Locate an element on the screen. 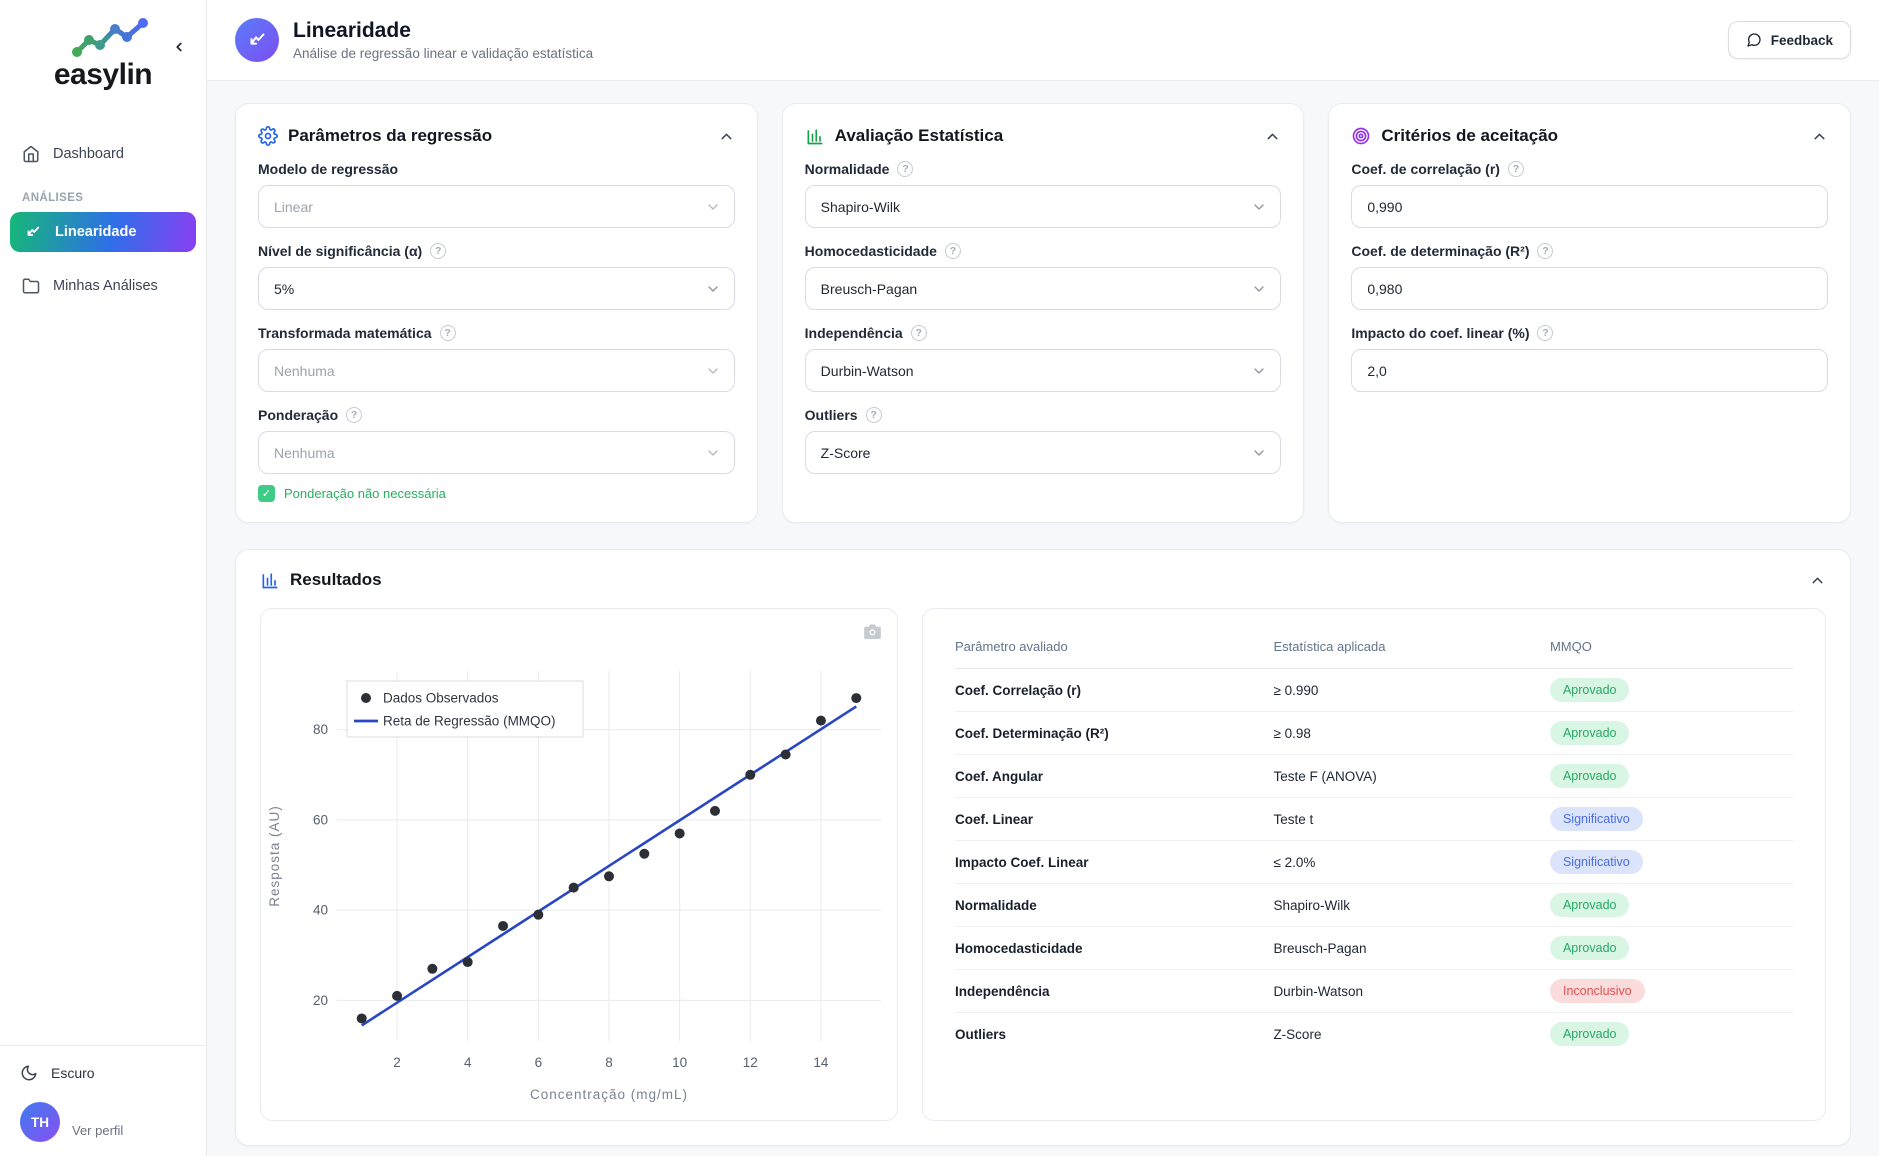 The image size is (1879, 1156). table-row: Homocedasticidade Breusch-Pagan Aprovado is located at coordinates (1374, 948).